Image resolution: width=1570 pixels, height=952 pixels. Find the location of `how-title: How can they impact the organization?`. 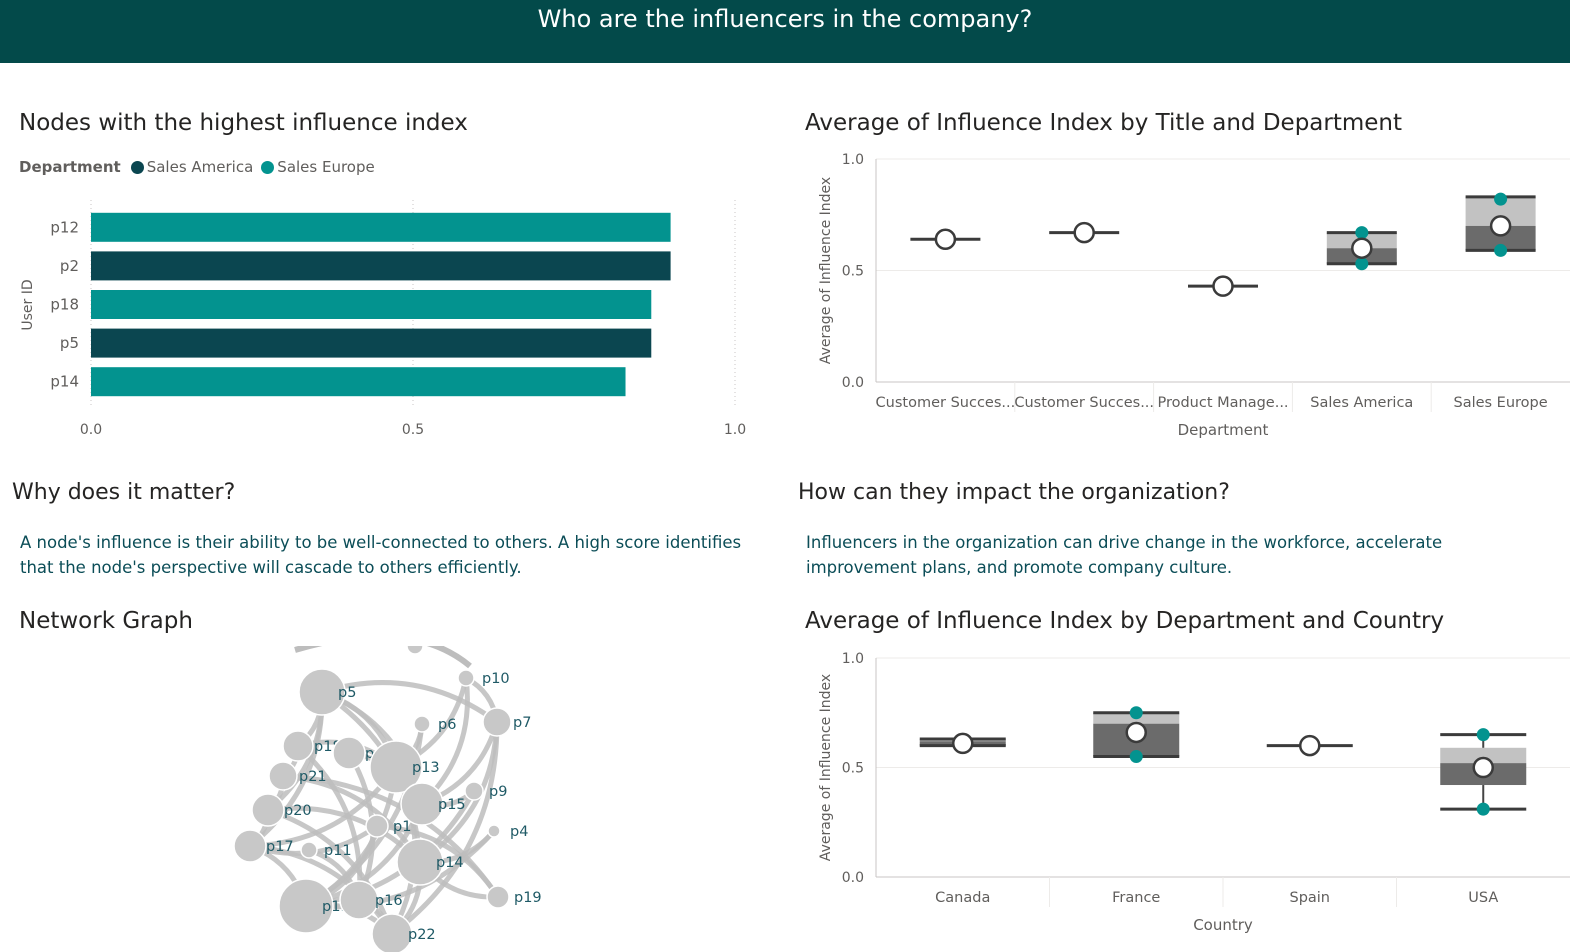

how-title: How can they impact the organization? is located at coordinates (1014, 492).